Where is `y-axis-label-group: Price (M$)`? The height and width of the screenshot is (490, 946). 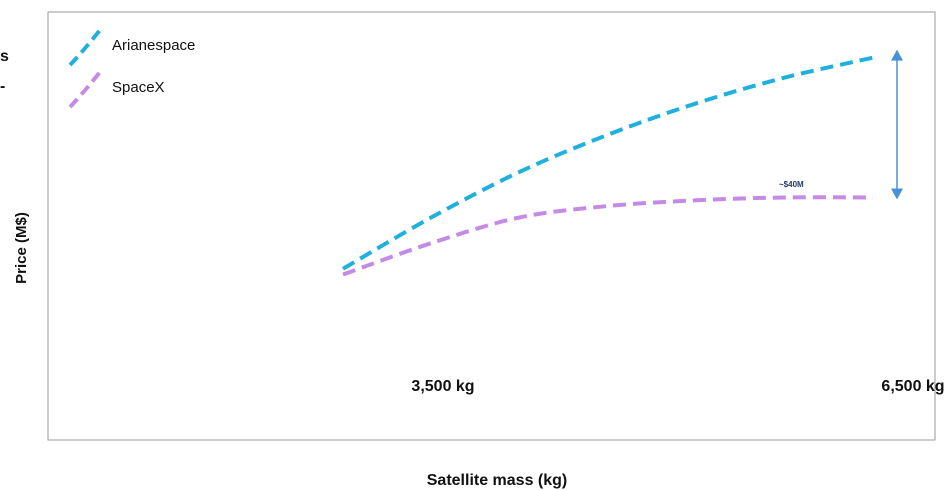 y-axis-label-group: Price (M$) is located at coordinates (21, 248).